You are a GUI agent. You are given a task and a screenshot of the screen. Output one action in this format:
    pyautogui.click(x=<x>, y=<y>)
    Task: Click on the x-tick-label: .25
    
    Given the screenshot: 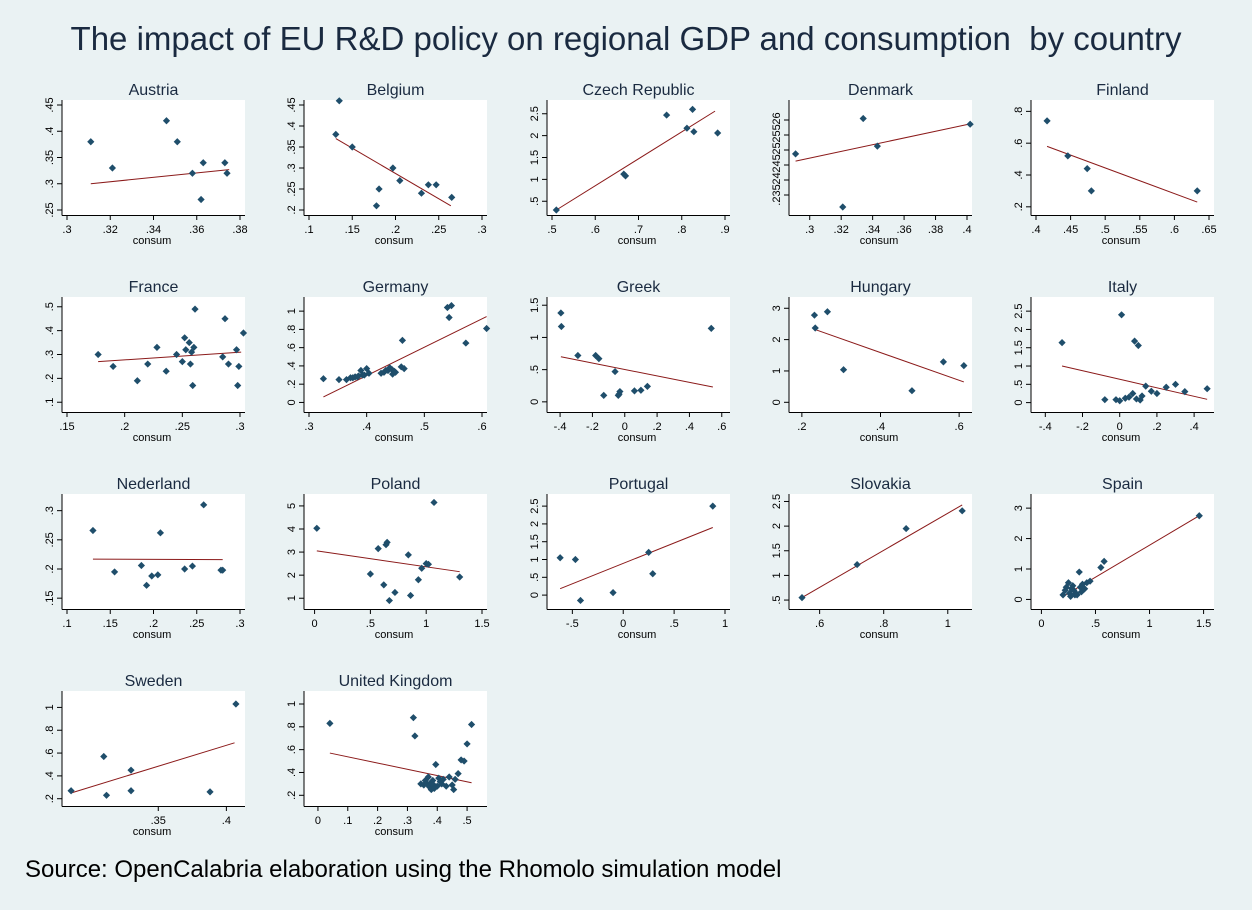 What is the action you would take?
    pyautogui.click(x=182, y=427)
    